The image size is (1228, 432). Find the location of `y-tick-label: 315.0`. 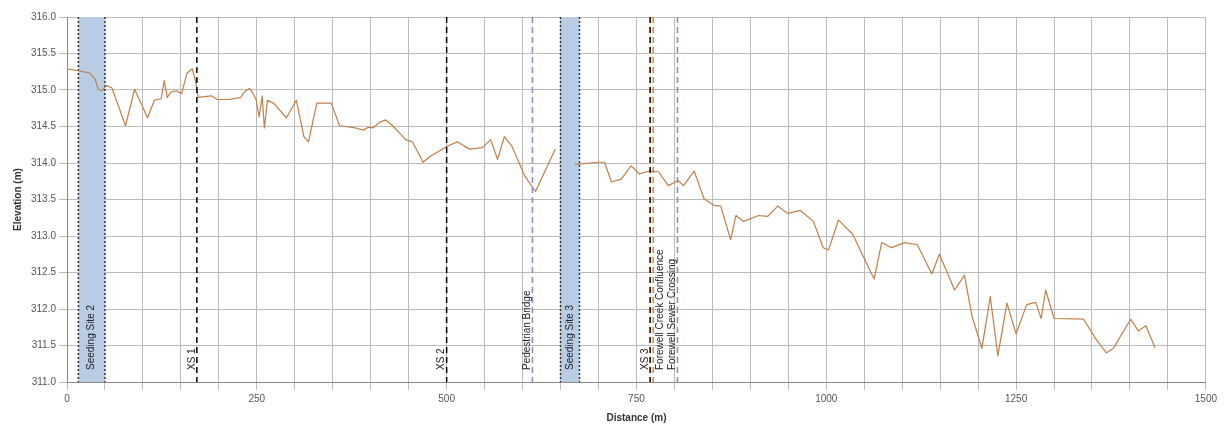

y-tick-label: 315.0 is located at coordinates (43, 89).